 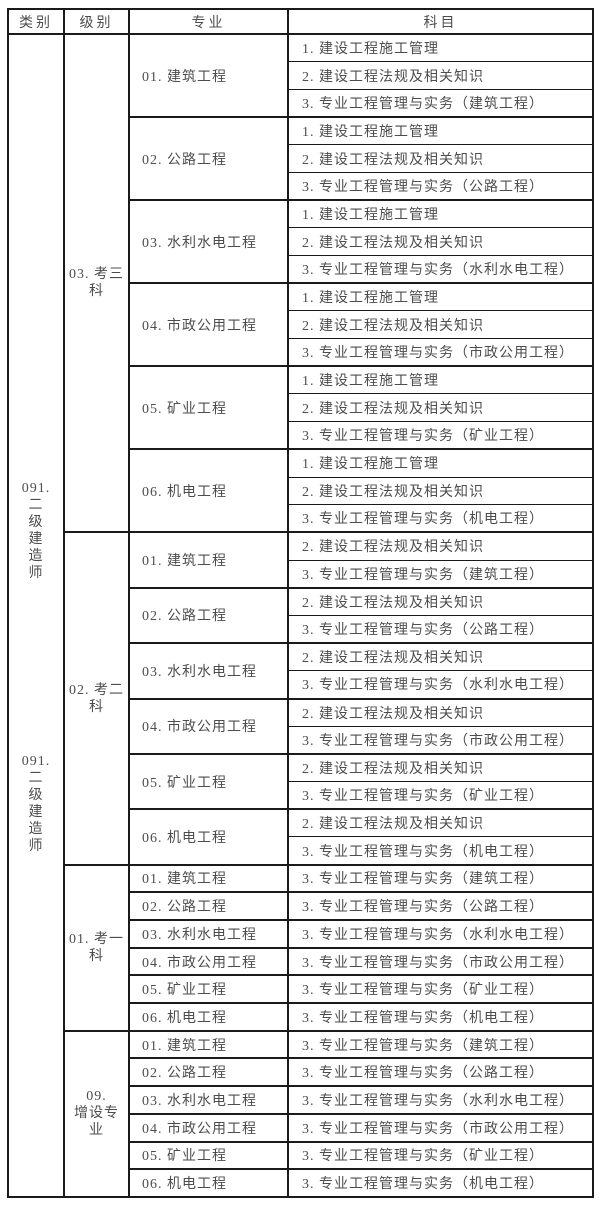 I want to click on category-cell: 091. 二 级 建 造 师 091. 二 级 建 造 师, so click(x=36, y=615).